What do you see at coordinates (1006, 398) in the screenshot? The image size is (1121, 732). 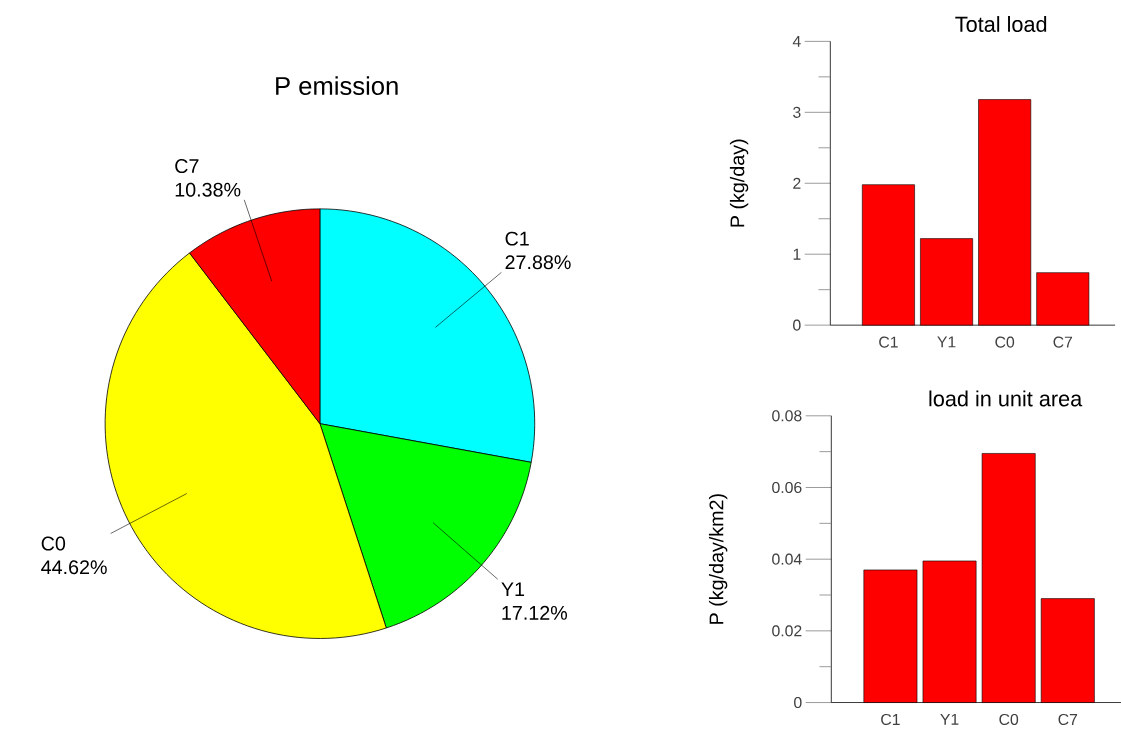 I see `chart-title: load in unit area` at bounding box center [1006, 398].